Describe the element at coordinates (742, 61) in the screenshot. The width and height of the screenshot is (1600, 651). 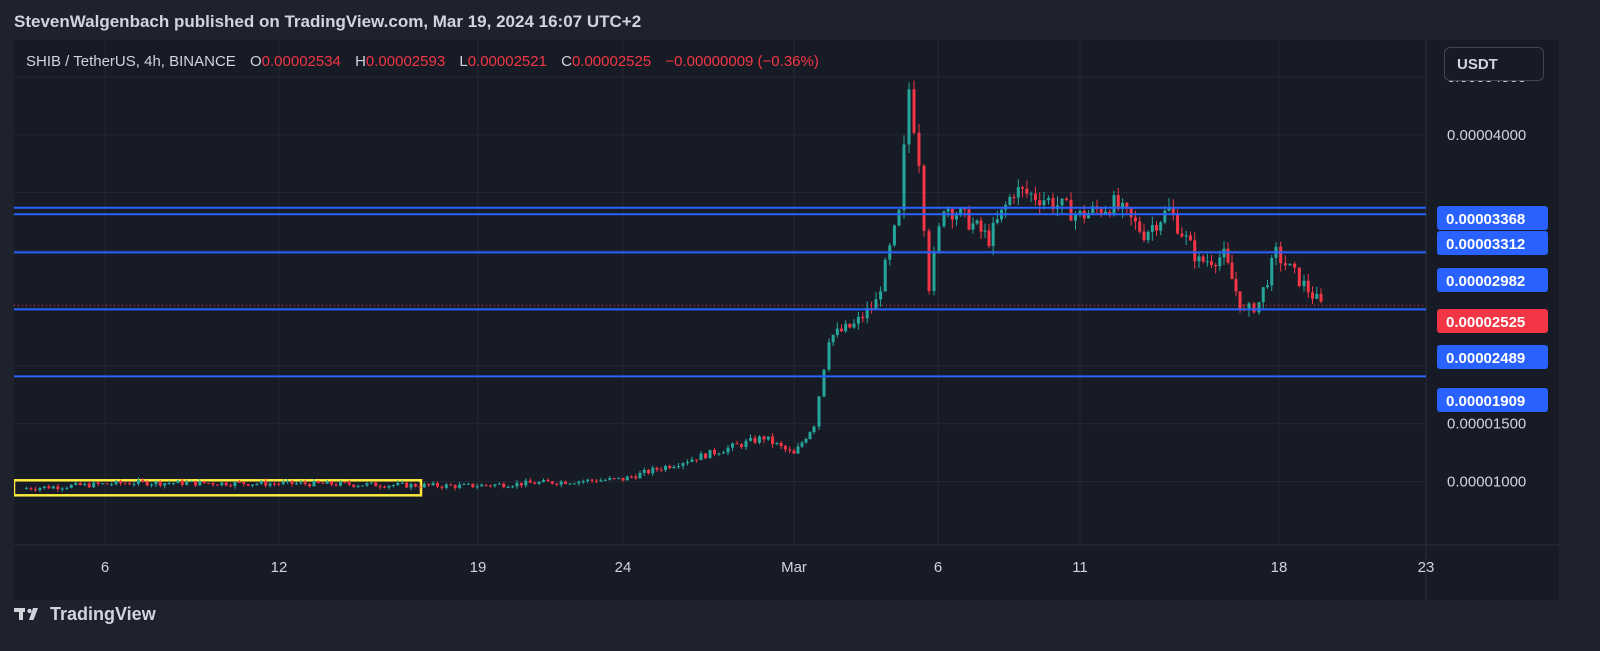
I see `change-value: −0.00000009 (−0.36%)` at that location.